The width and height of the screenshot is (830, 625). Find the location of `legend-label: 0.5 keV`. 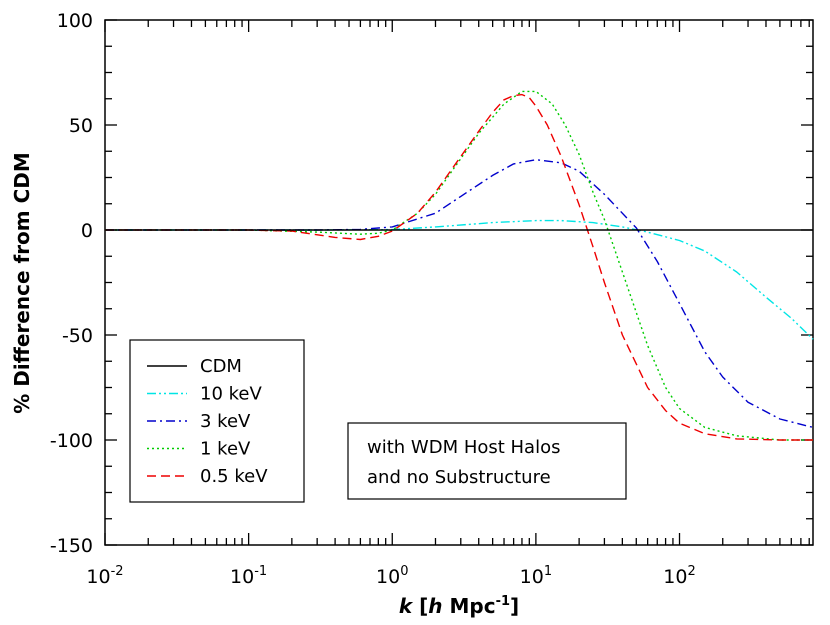

legend-label: 0.5 keV is located at coordinates (234, 476).